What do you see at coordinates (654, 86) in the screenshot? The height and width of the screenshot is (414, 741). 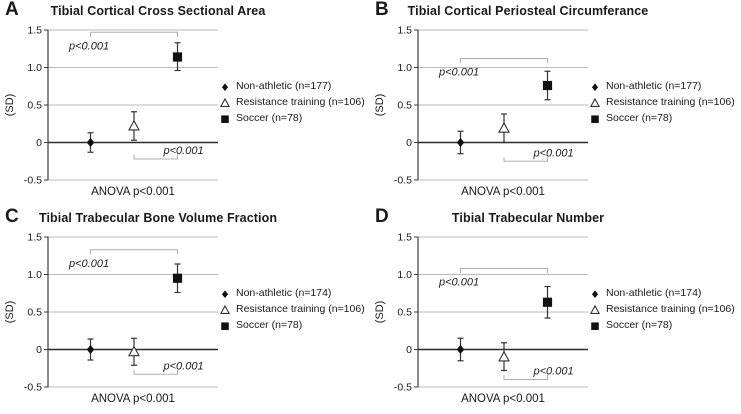 I see `legend-label: Non-athletic (n=177)` at bounding box center [654, 86].